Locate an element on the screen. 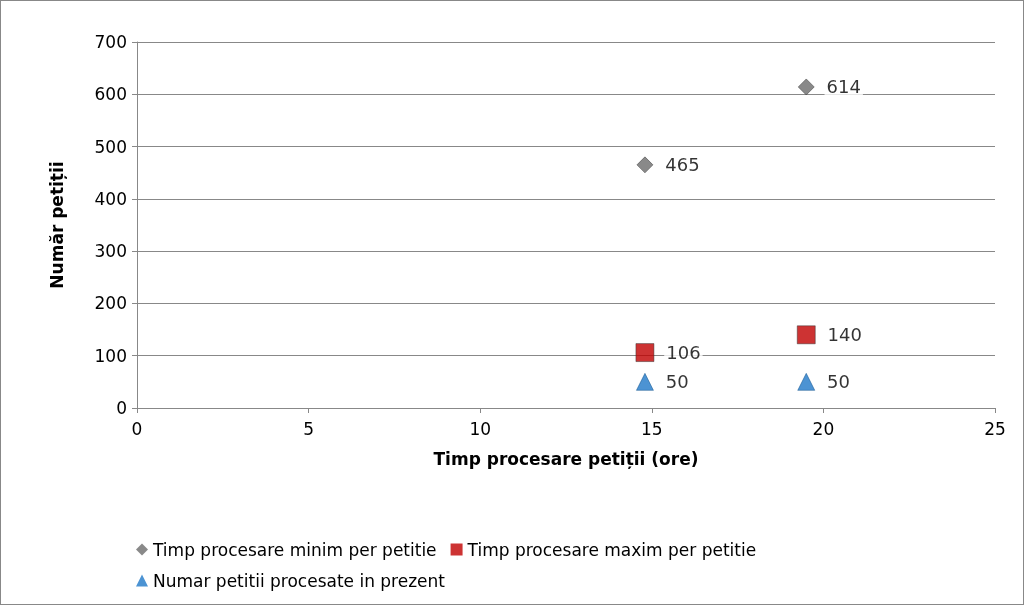  y-tick-label: 400 is located at coordinates (110, 198).